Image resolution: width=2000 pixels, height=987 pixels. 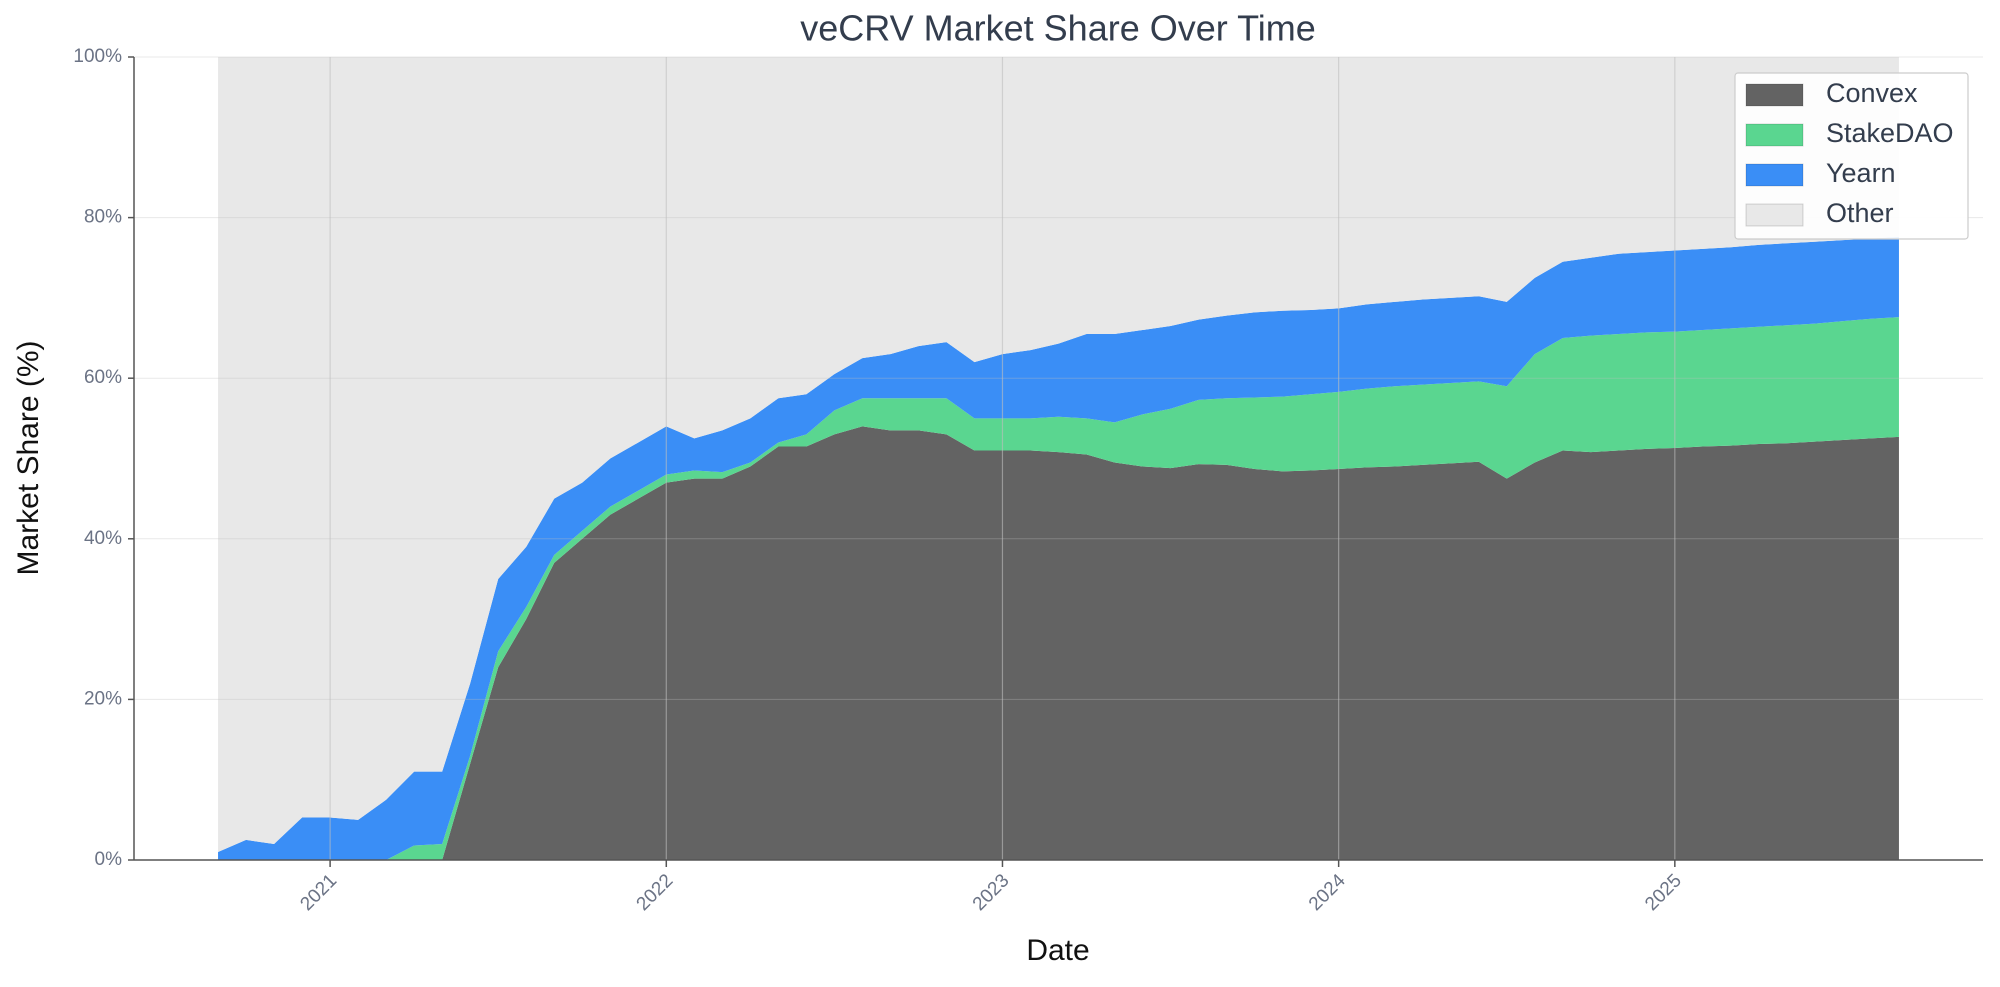 I want to click on y-tick-label: 80%, so click(x=103, y=217).